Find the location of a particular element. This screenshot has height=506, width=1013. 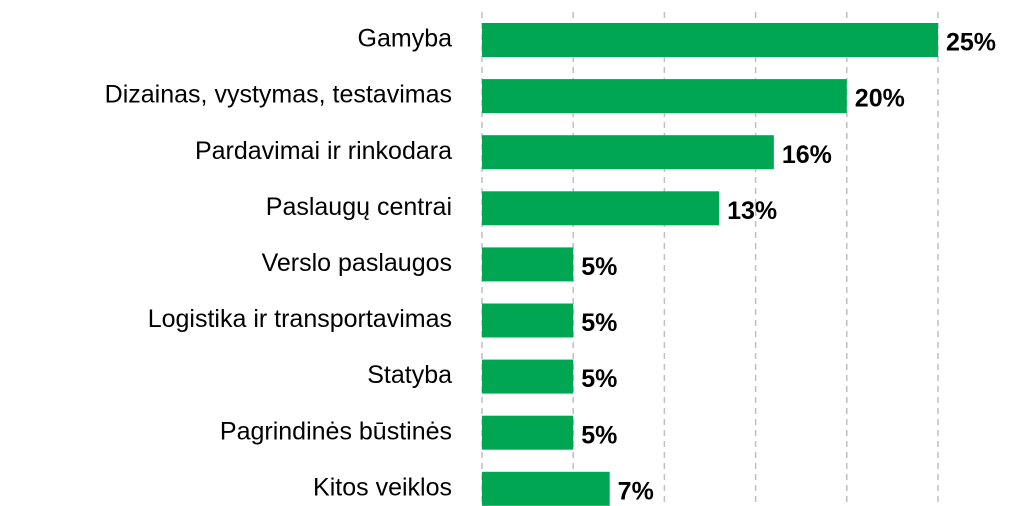

category-label: Pardavimai ir rinkodara is located at coordinates (323, 151).